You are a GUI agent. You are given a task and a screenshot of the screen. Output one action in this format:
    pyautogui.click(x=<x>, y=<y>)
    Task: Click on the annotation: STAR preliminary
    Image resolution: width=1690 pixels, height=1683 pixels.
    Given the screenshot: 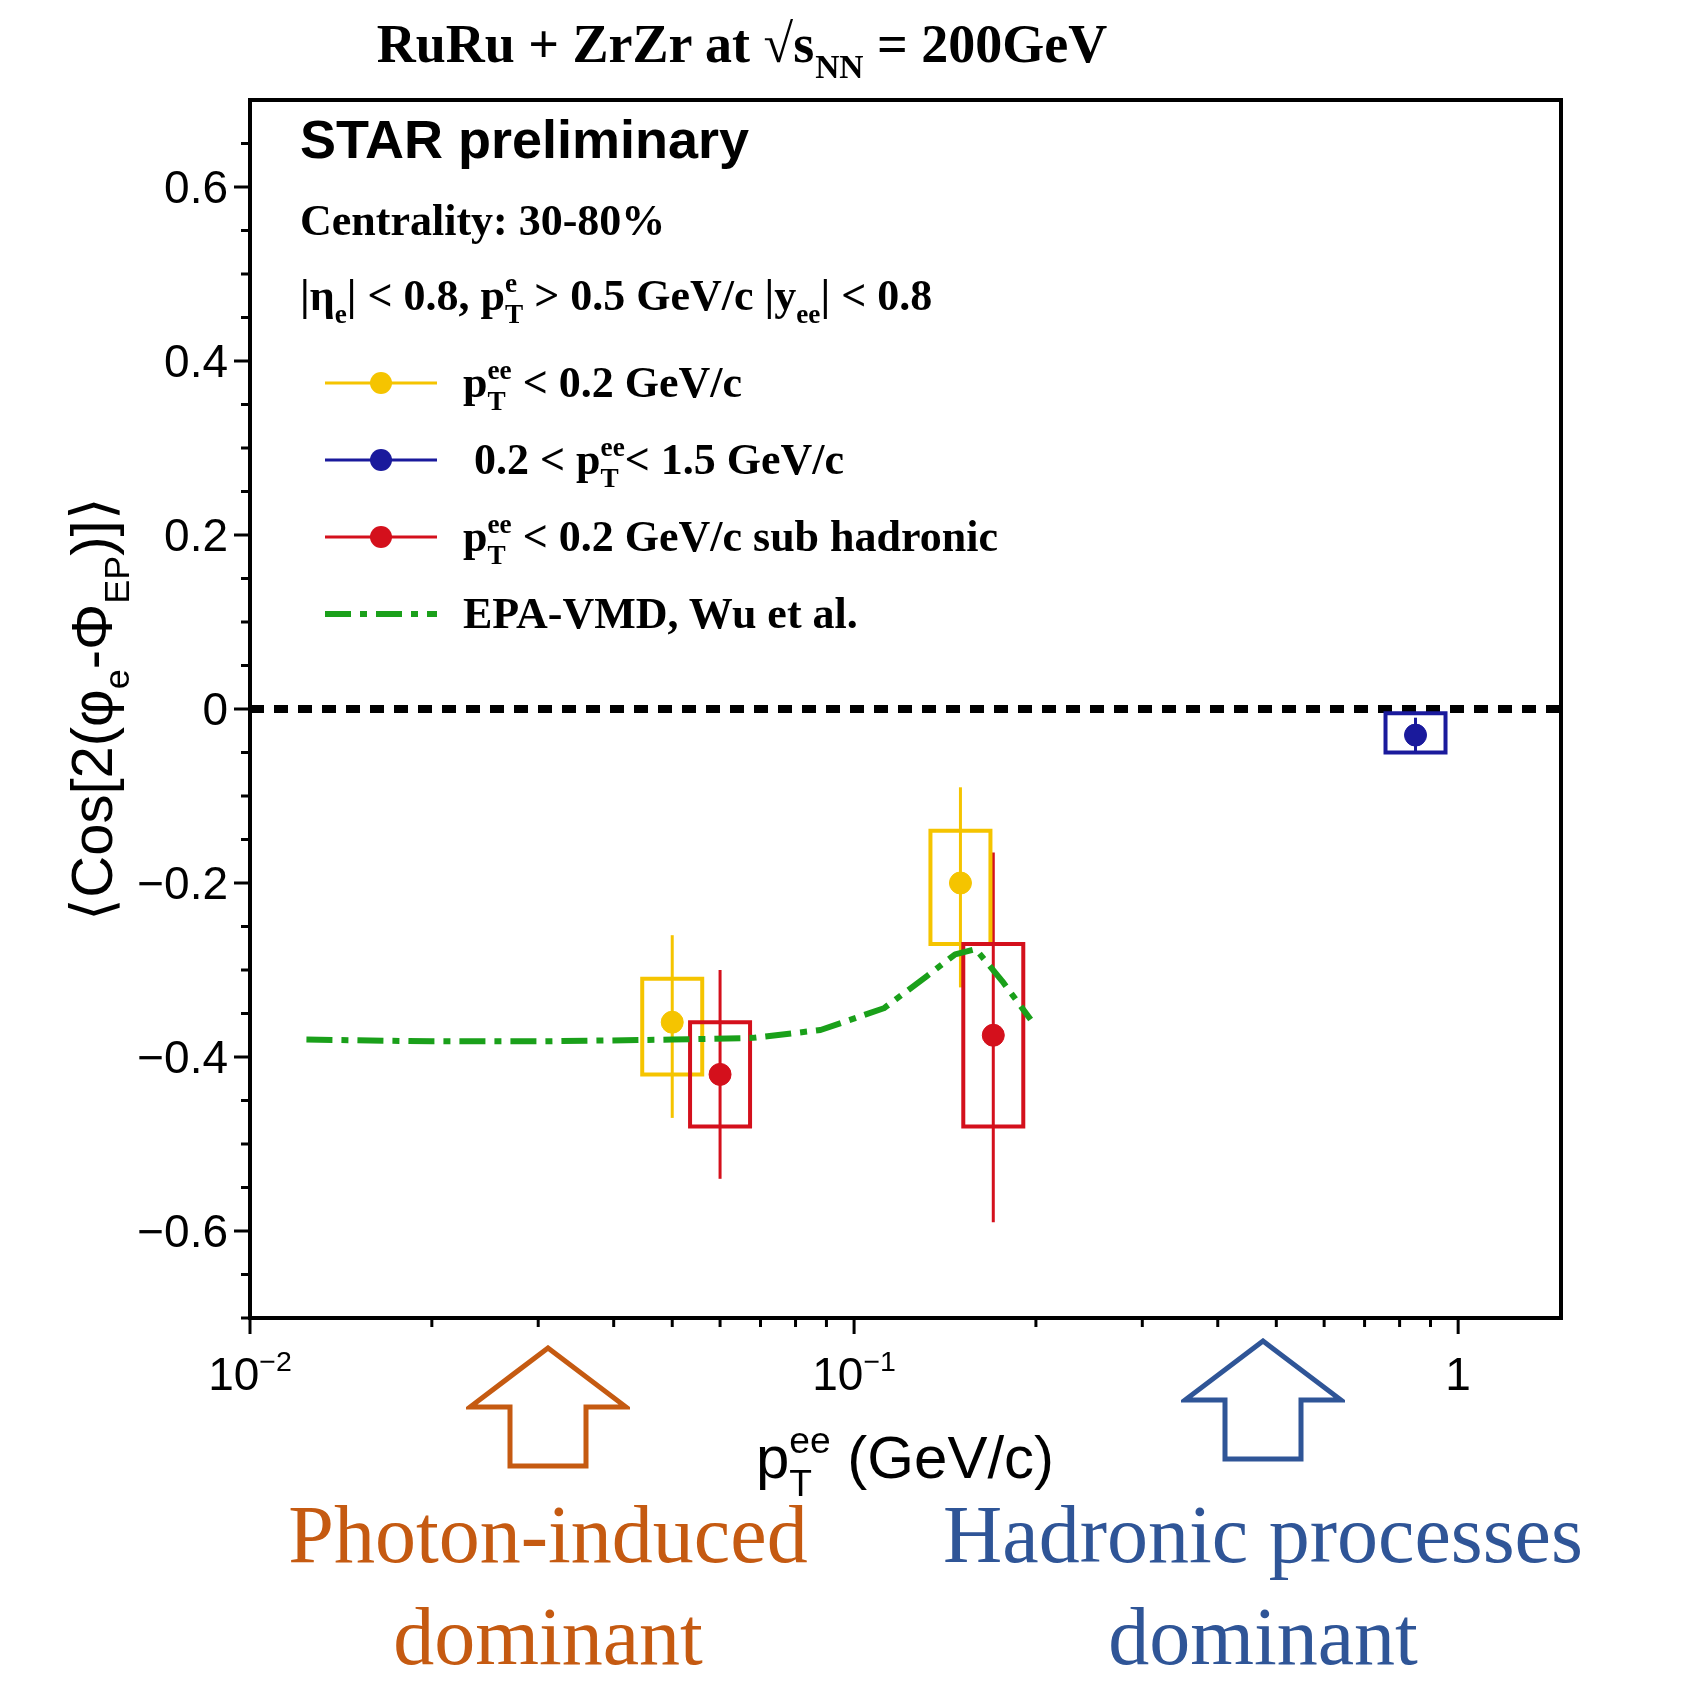 What is the action you would take?
    pyautogui.click(x=525, y=139)
    